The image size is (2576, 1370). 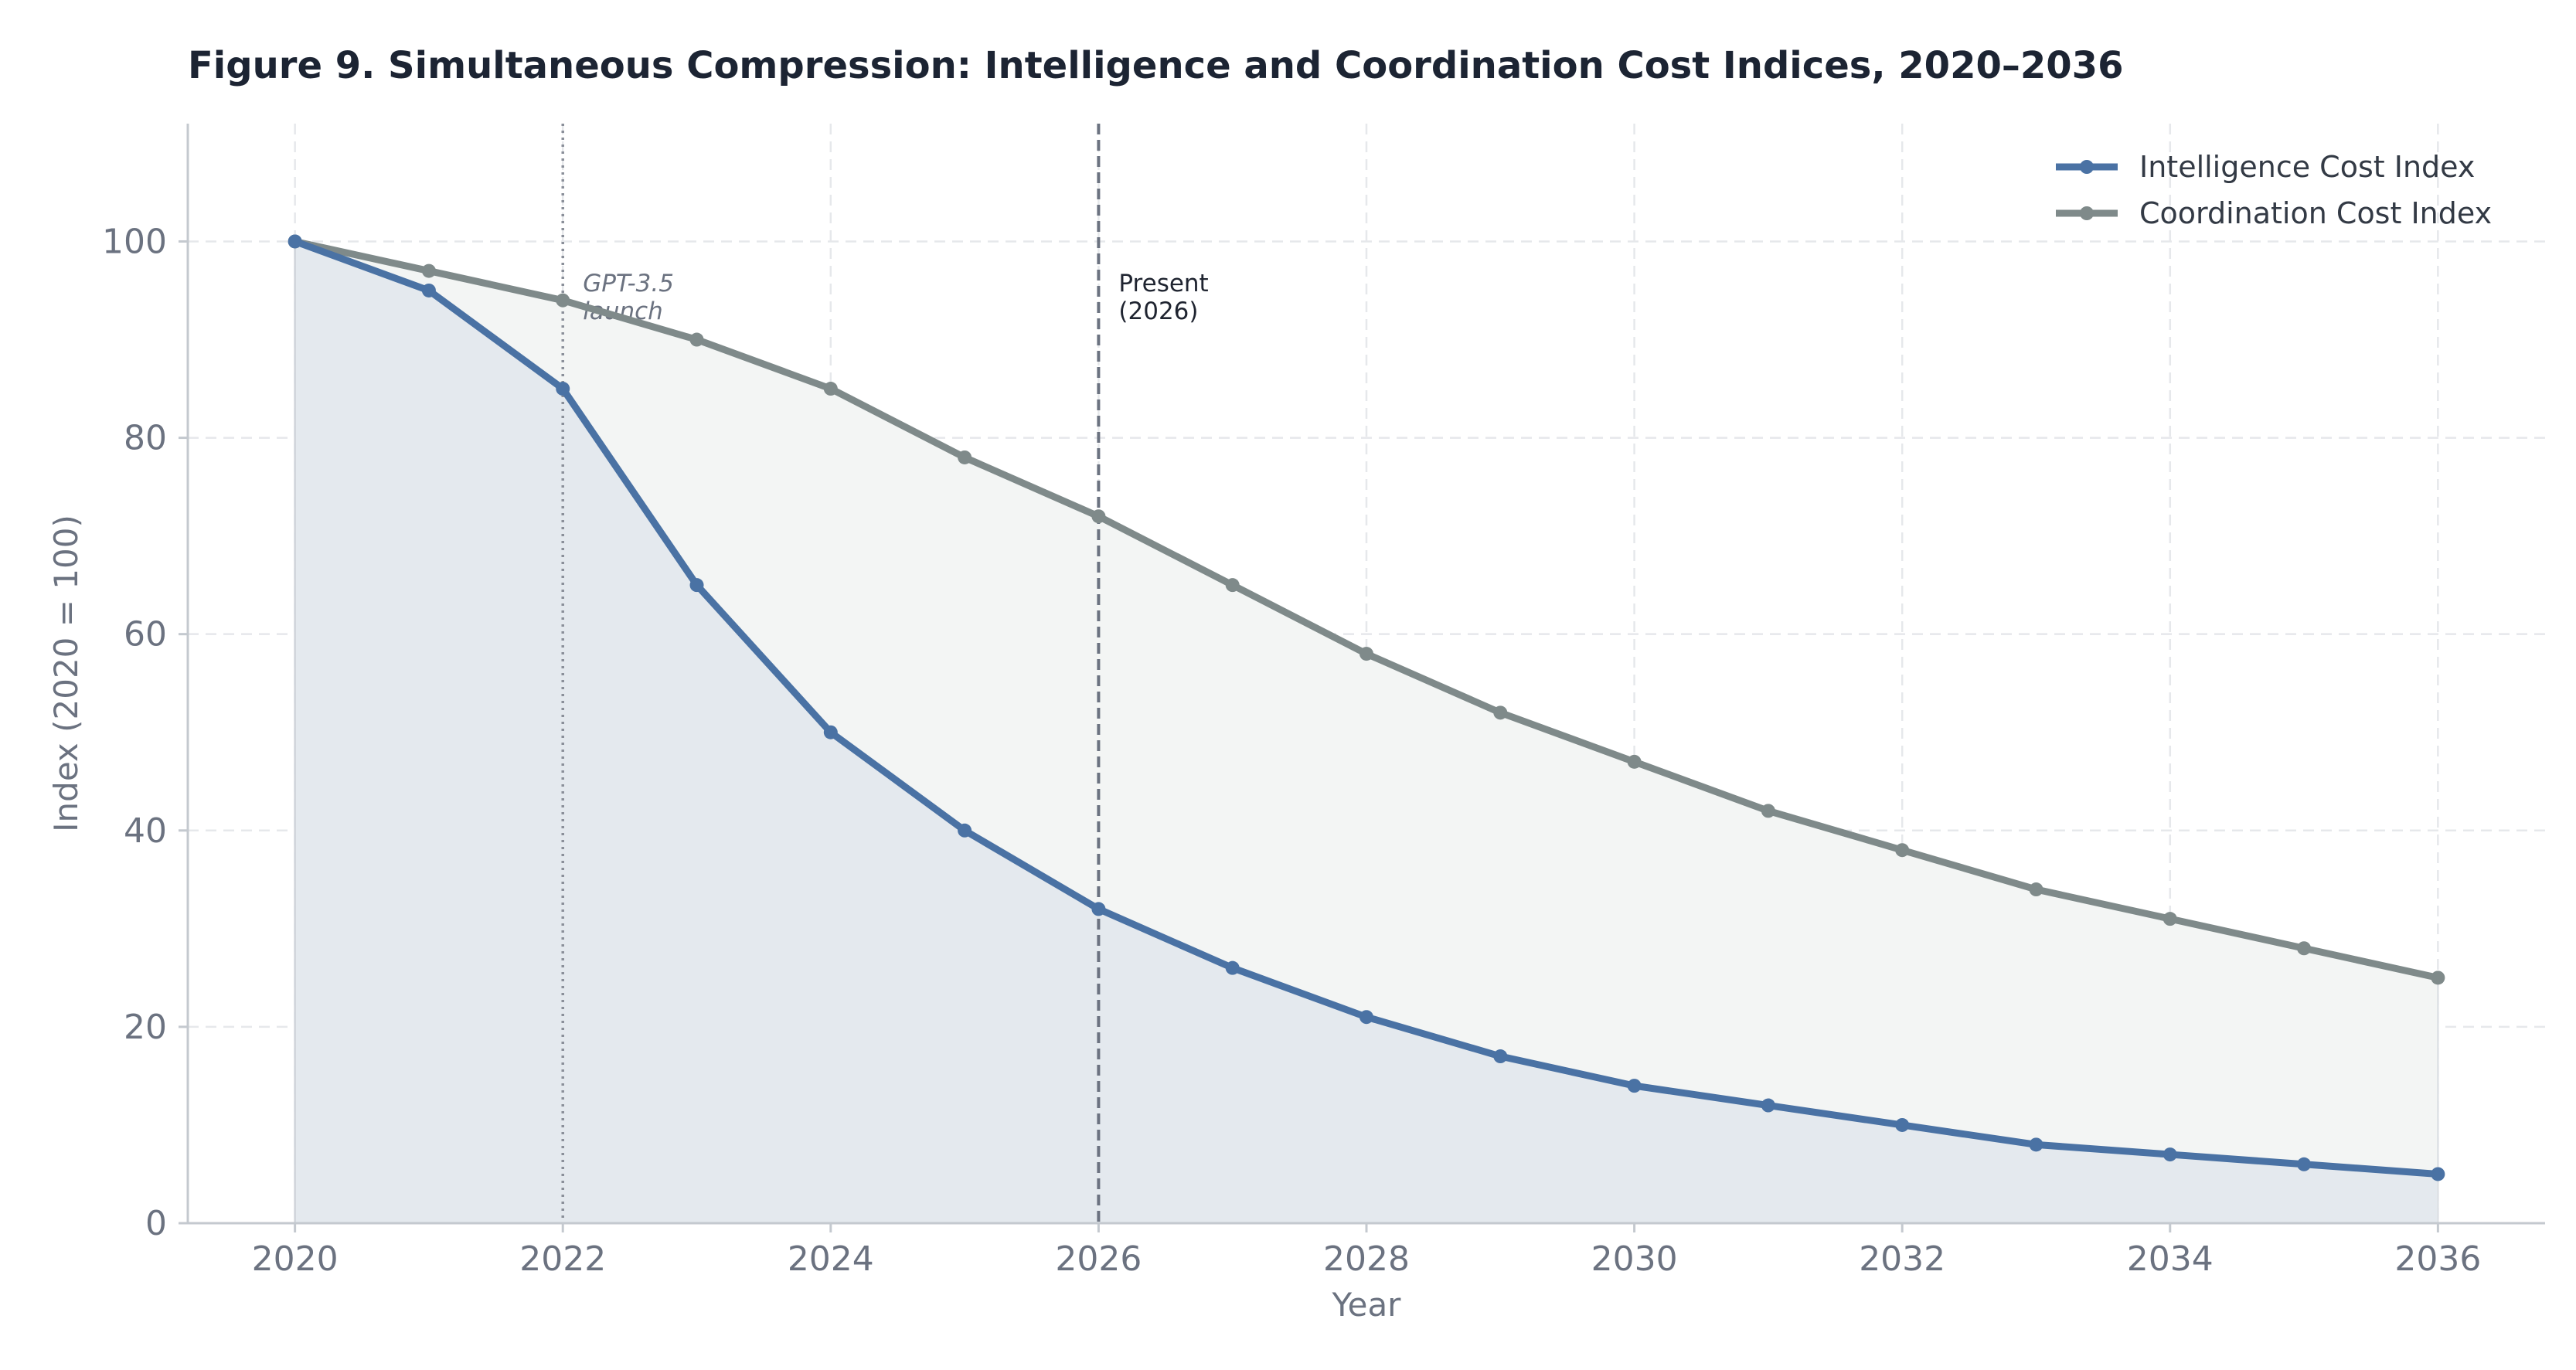 What do you see at coordinates (1158, 311) in the screenshot?
I see `annotation-label-line: (2026)` at bounding box center [1158, 311].